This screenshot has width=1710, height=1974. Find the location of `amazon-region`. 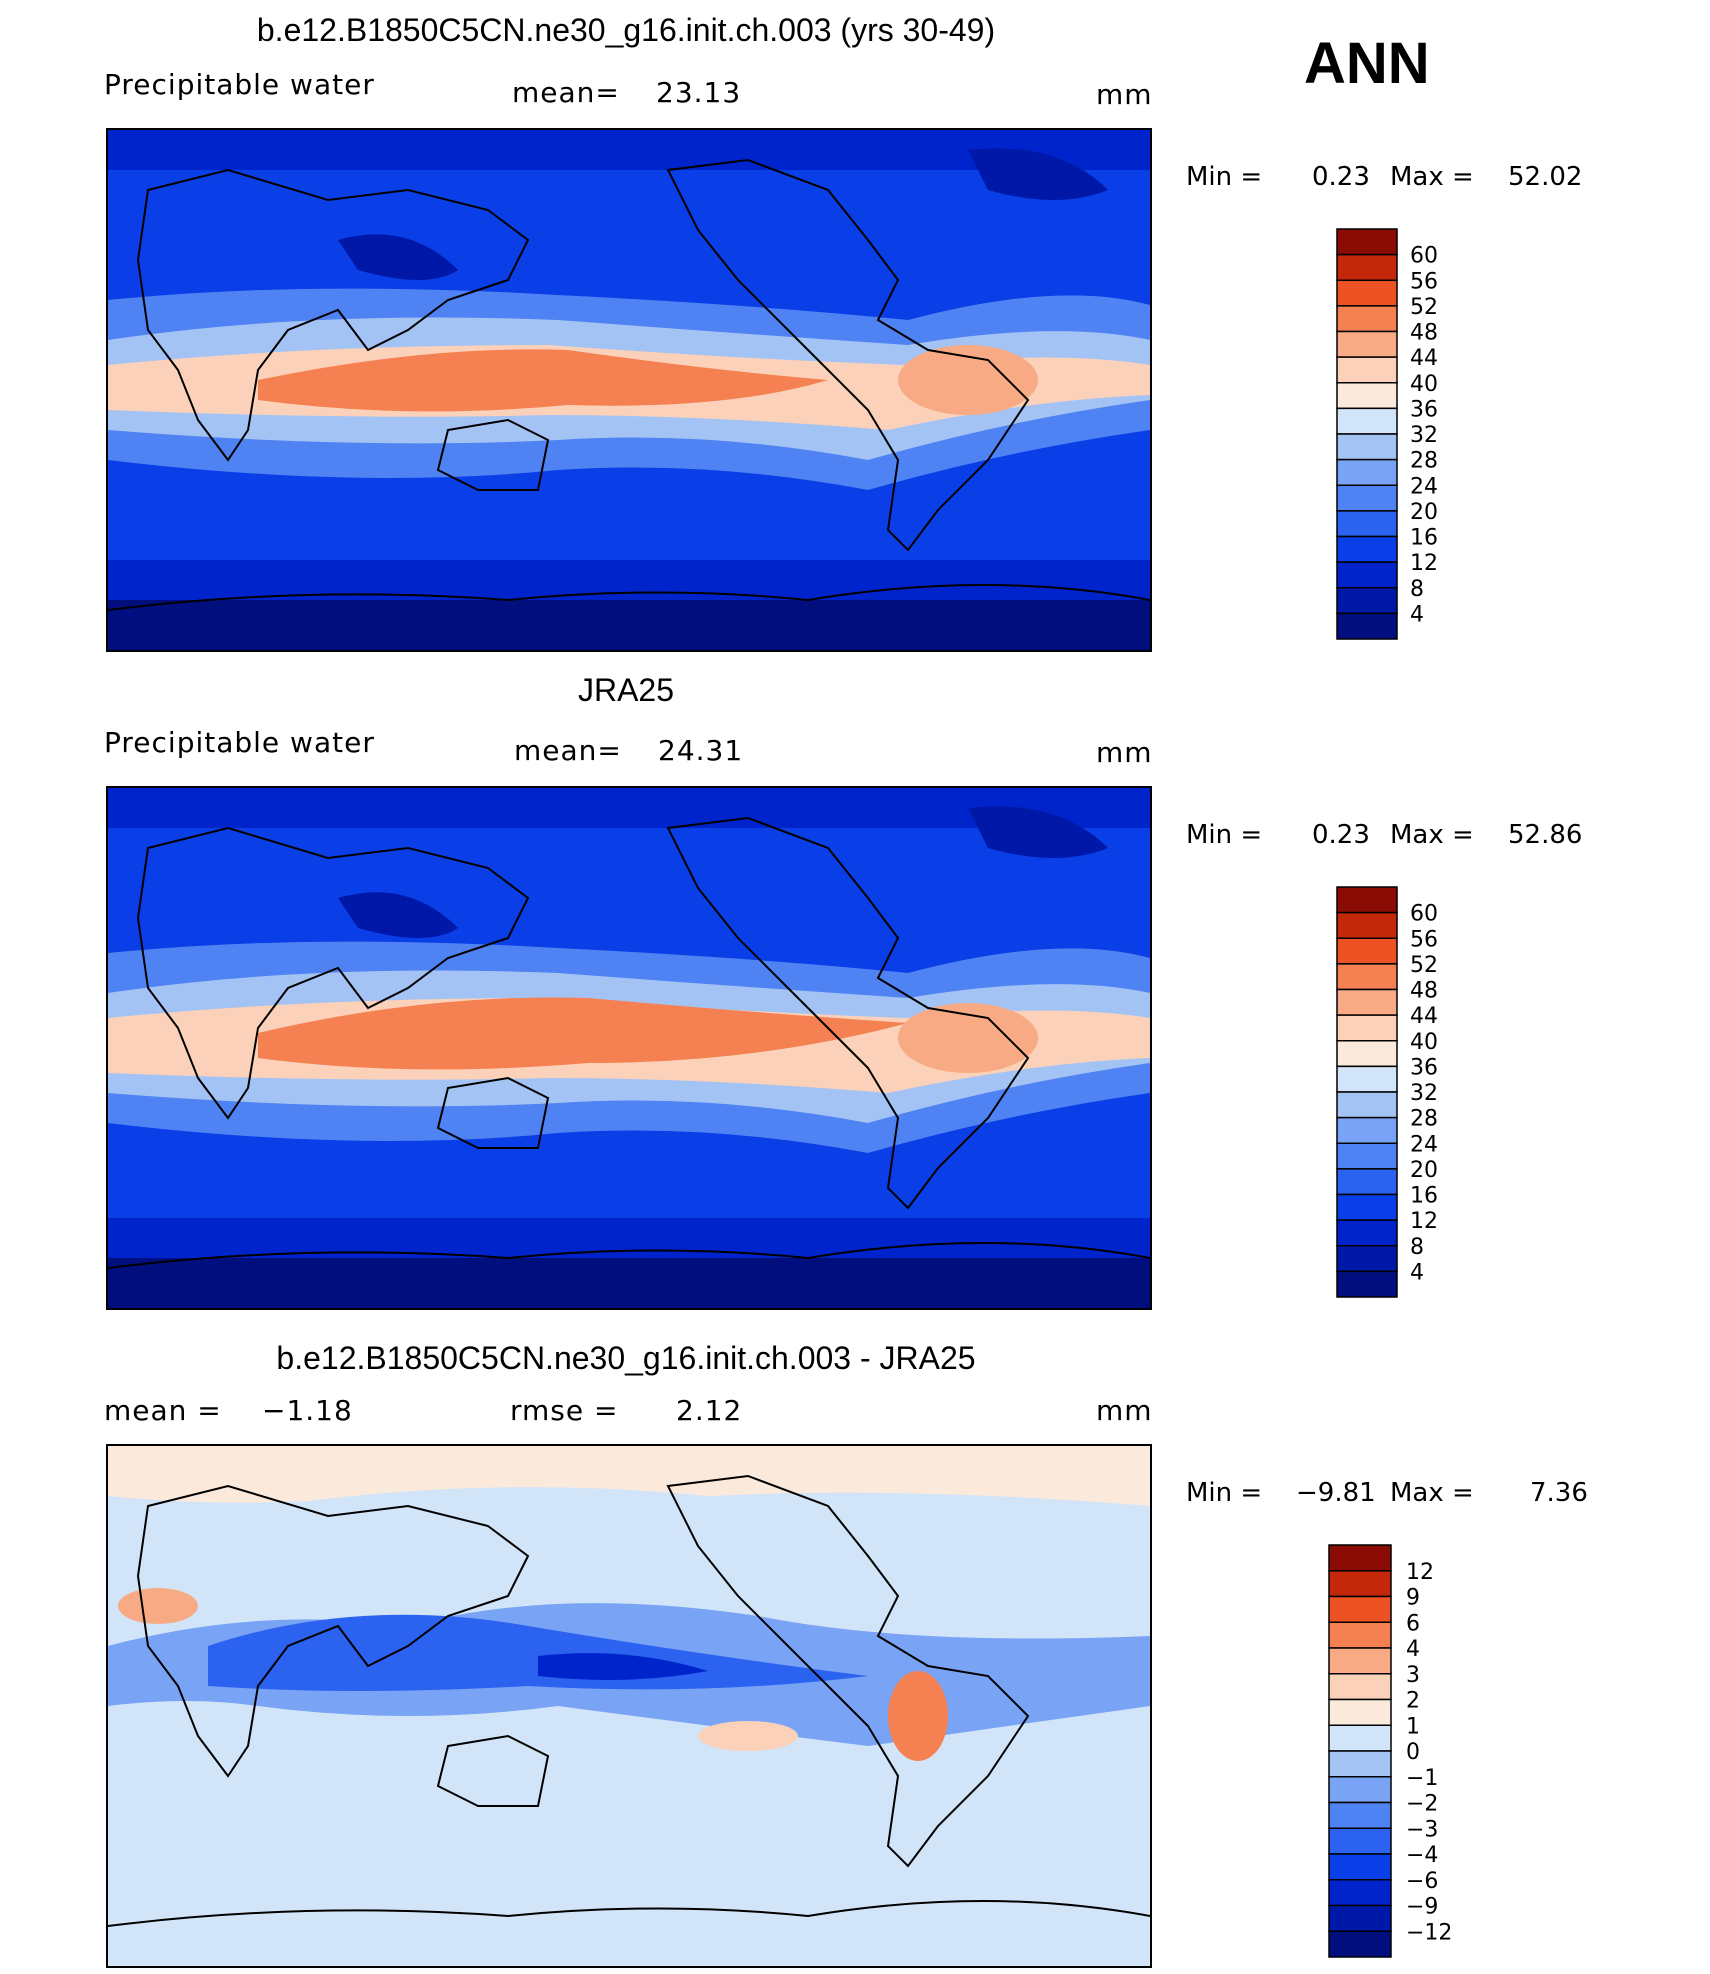

amazon-region is located at coordinates (968, 1038).